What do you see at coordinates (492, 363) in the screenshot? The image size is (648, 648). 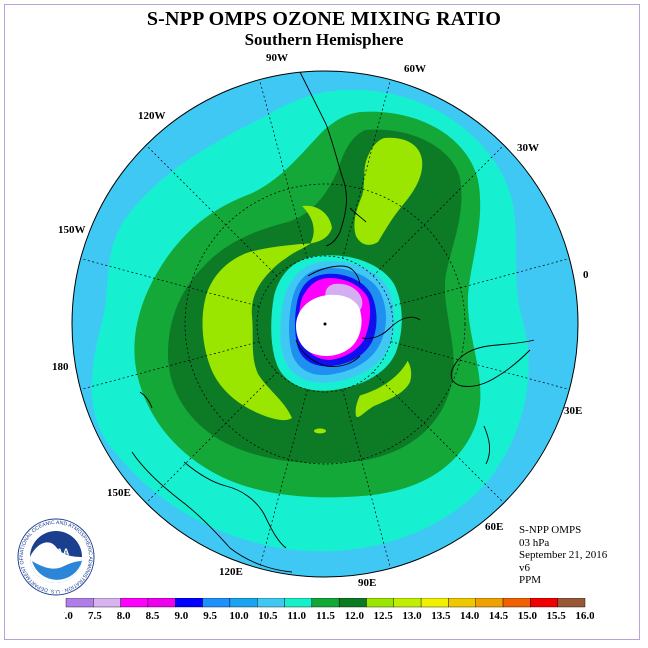 I see `coast-africa-south` at bounding box center [492, 363].